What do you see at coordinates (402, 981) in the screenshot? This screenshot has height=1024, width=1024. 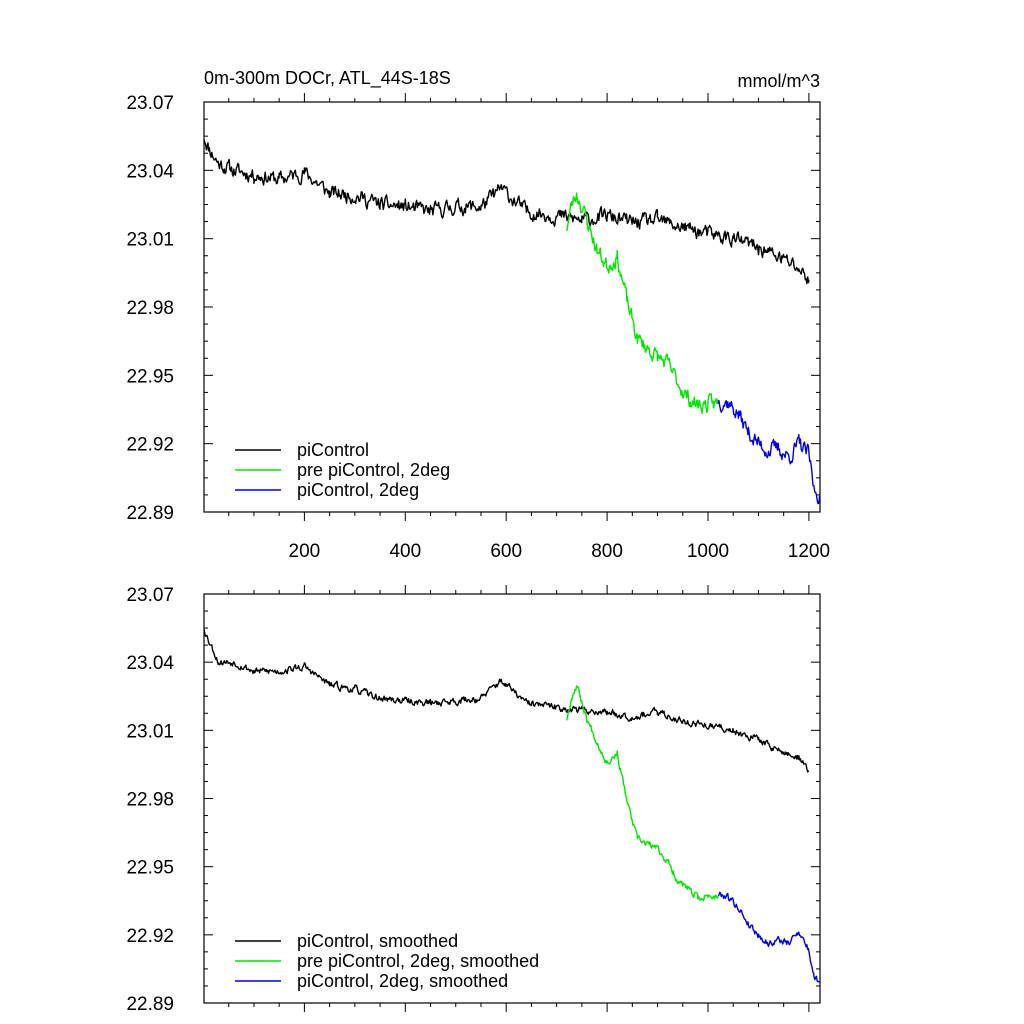 I see `legend-label: piControl, 2deg, smoothed` at bounding box center [402, 981].